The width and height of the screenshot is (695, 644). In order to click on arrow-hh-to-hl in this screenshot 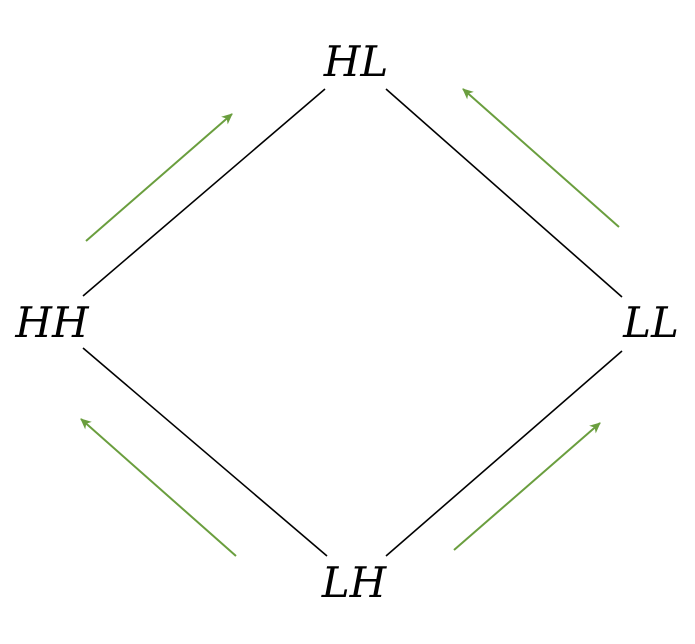, I will do `click(159, 177)`.